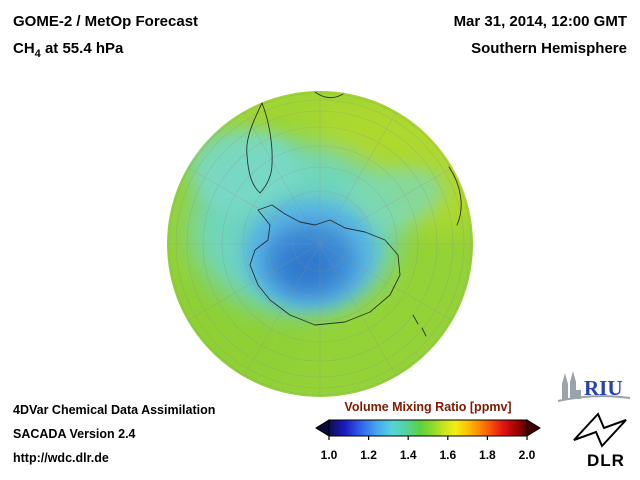  What do you see at coordinates (329, 455) in the screenshot?
I see `tick-label: 1.0` at bounding box center [329, 455].